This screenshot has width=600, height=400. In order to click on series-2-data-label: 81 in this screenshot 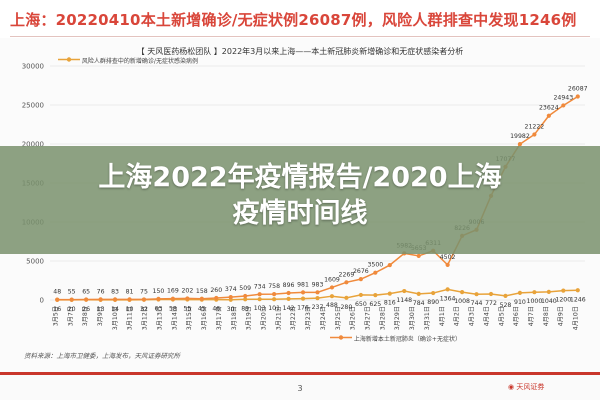, I will do `click(130, 291)`.